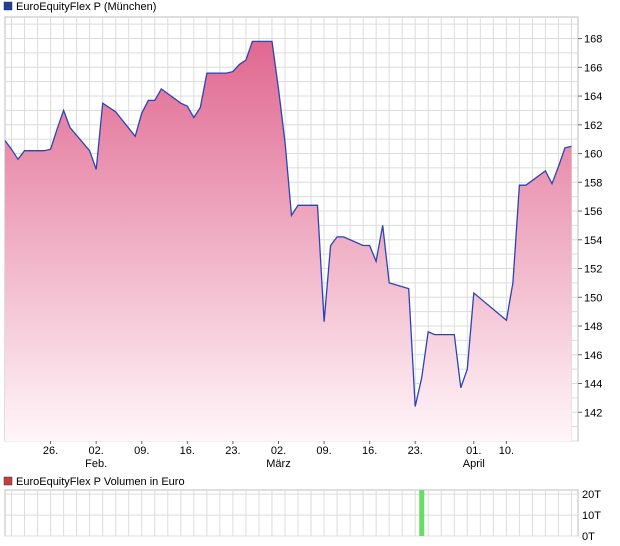 Image resolution: width=620 pixels, height=546 pixels. What do you see at coordinates (593, 241) in the screenshot?
I see `y-tick-label: 154` at bounding box center [593, 241].